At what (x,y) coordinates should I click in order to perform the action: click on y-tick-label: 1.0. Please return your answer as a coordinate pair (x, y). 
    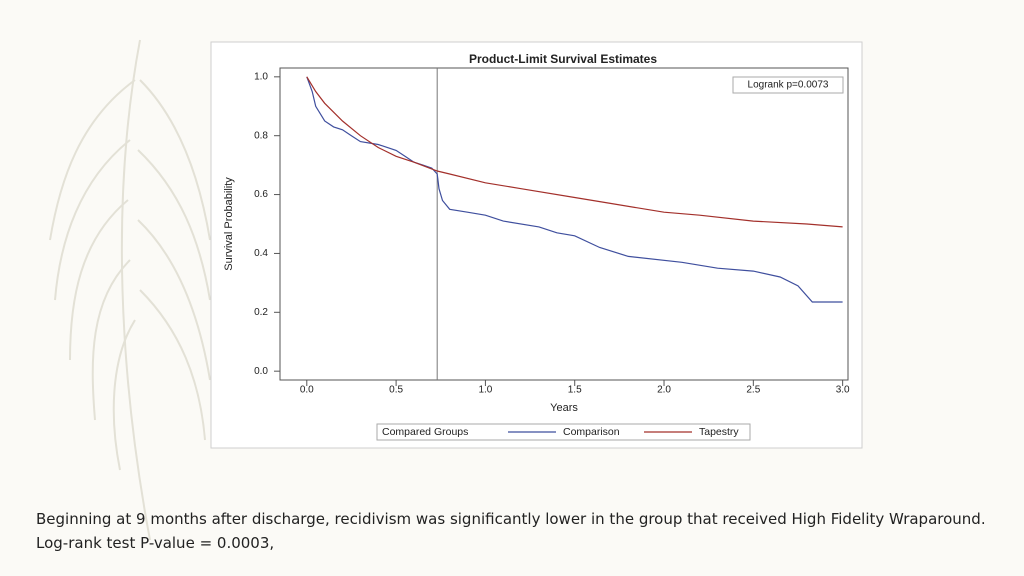
    Looking at the image, I should click on (261, 76).